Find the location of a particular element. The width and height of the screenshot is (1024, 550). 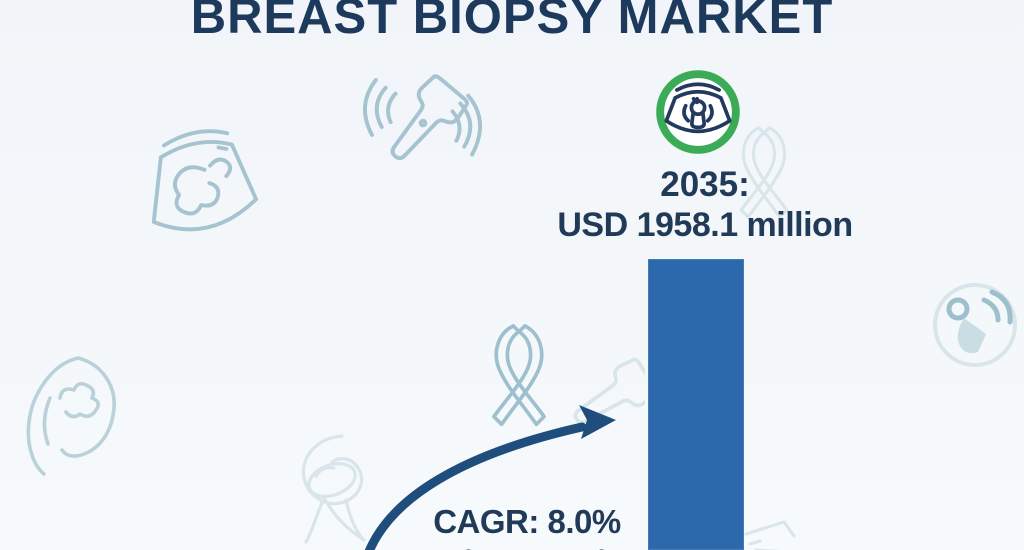

ultrasound-fan-icon is located at coordinates (205, 180).